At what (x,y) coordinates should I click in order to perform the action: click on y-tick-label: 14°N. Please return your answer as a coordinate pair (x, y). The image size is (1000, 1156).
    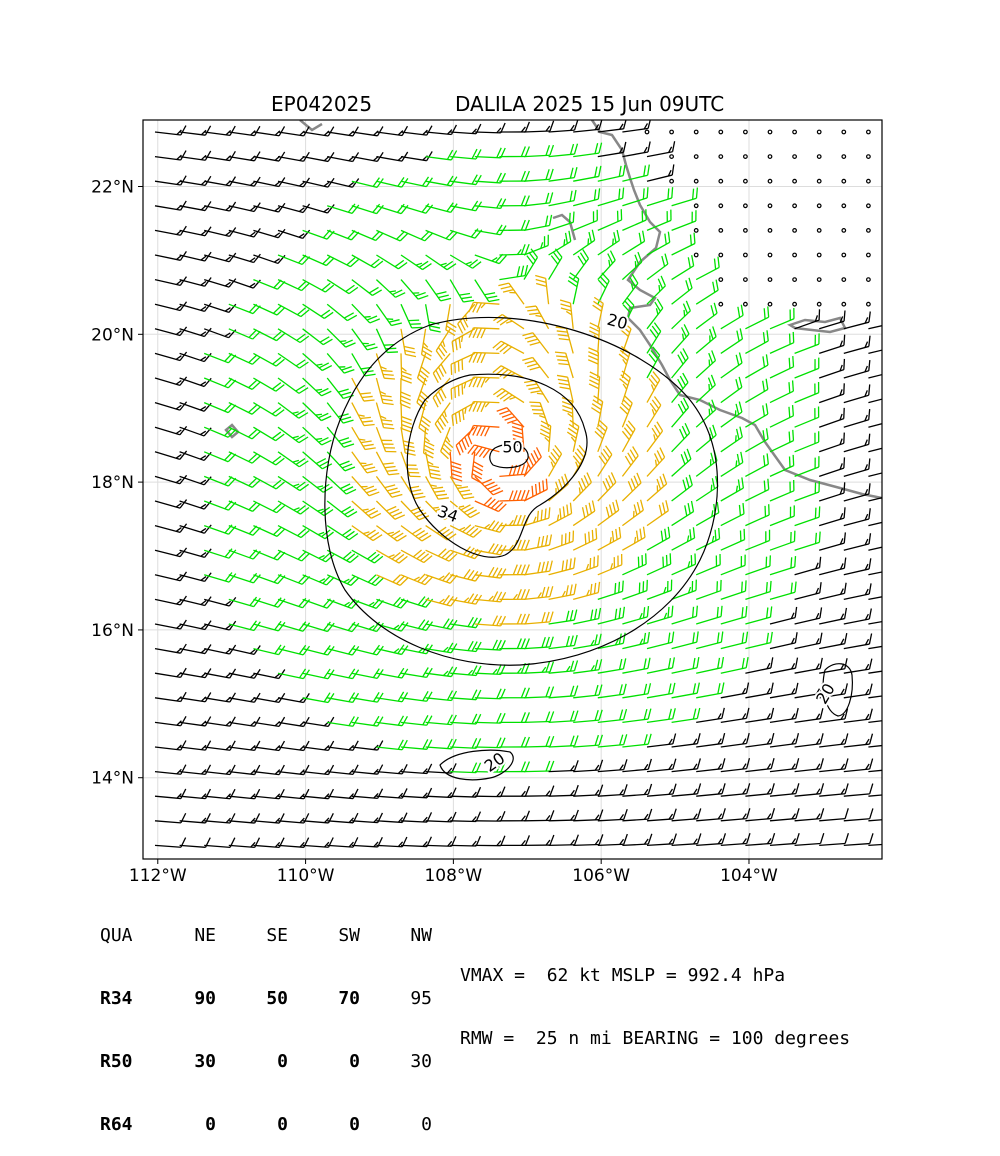
    Looking at the image, I should click on (112, 779).